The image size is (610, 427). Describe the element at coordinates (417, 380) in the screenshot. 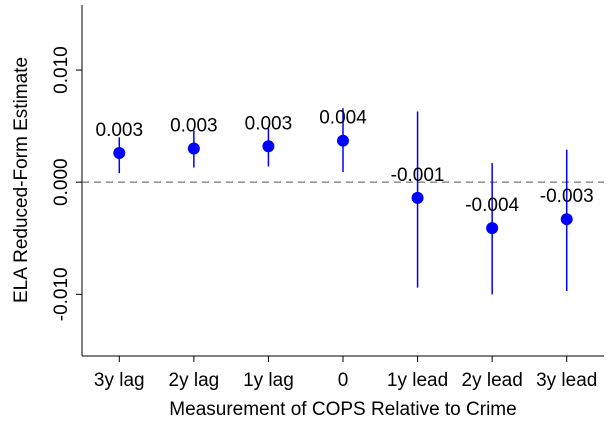

I see `x-tick-label: 1y lead` at that location.